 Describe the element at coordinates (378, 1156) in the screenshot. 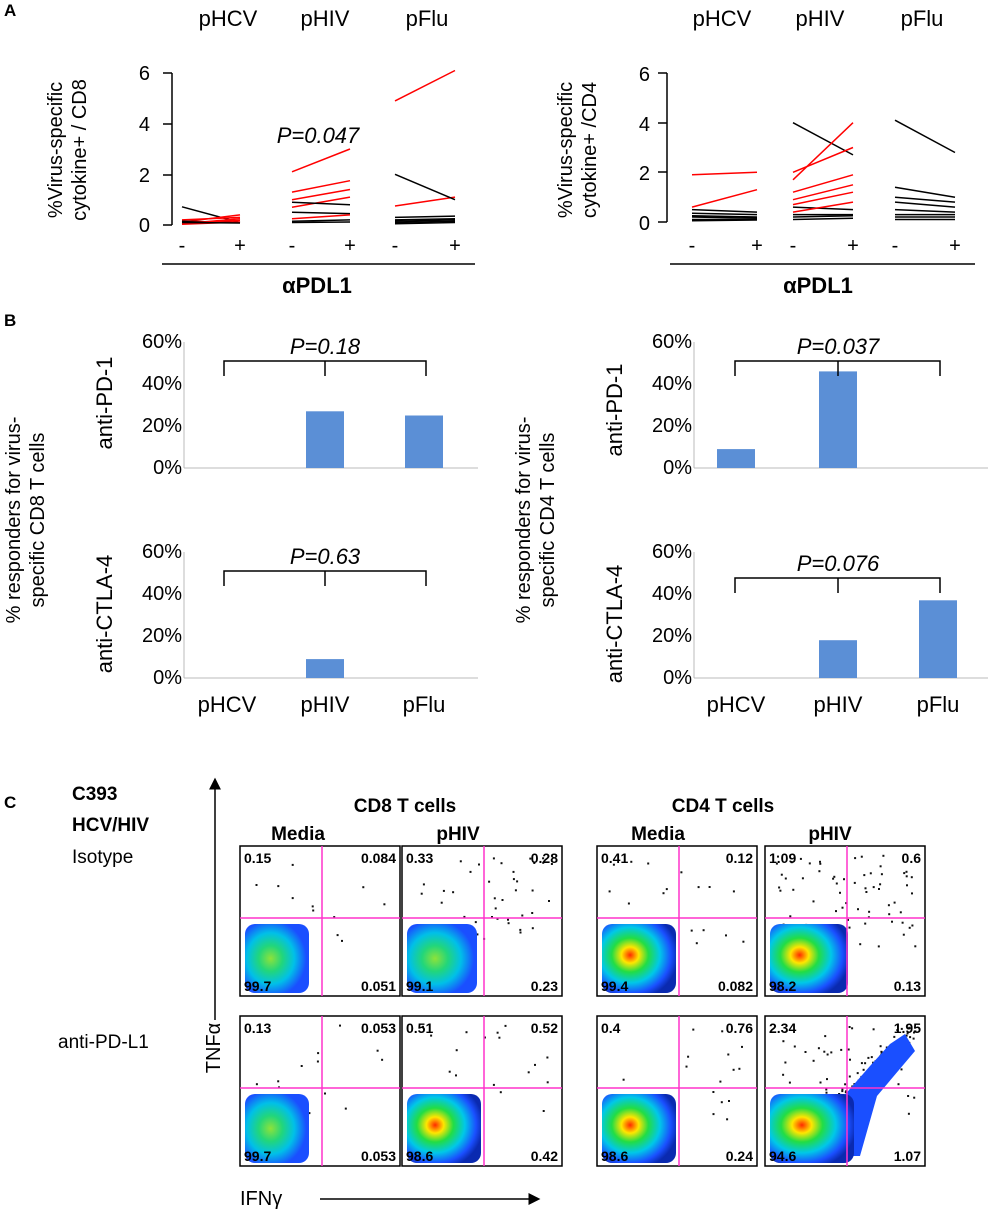

I see `quadrant-percent-lr: 0.053` at that location.